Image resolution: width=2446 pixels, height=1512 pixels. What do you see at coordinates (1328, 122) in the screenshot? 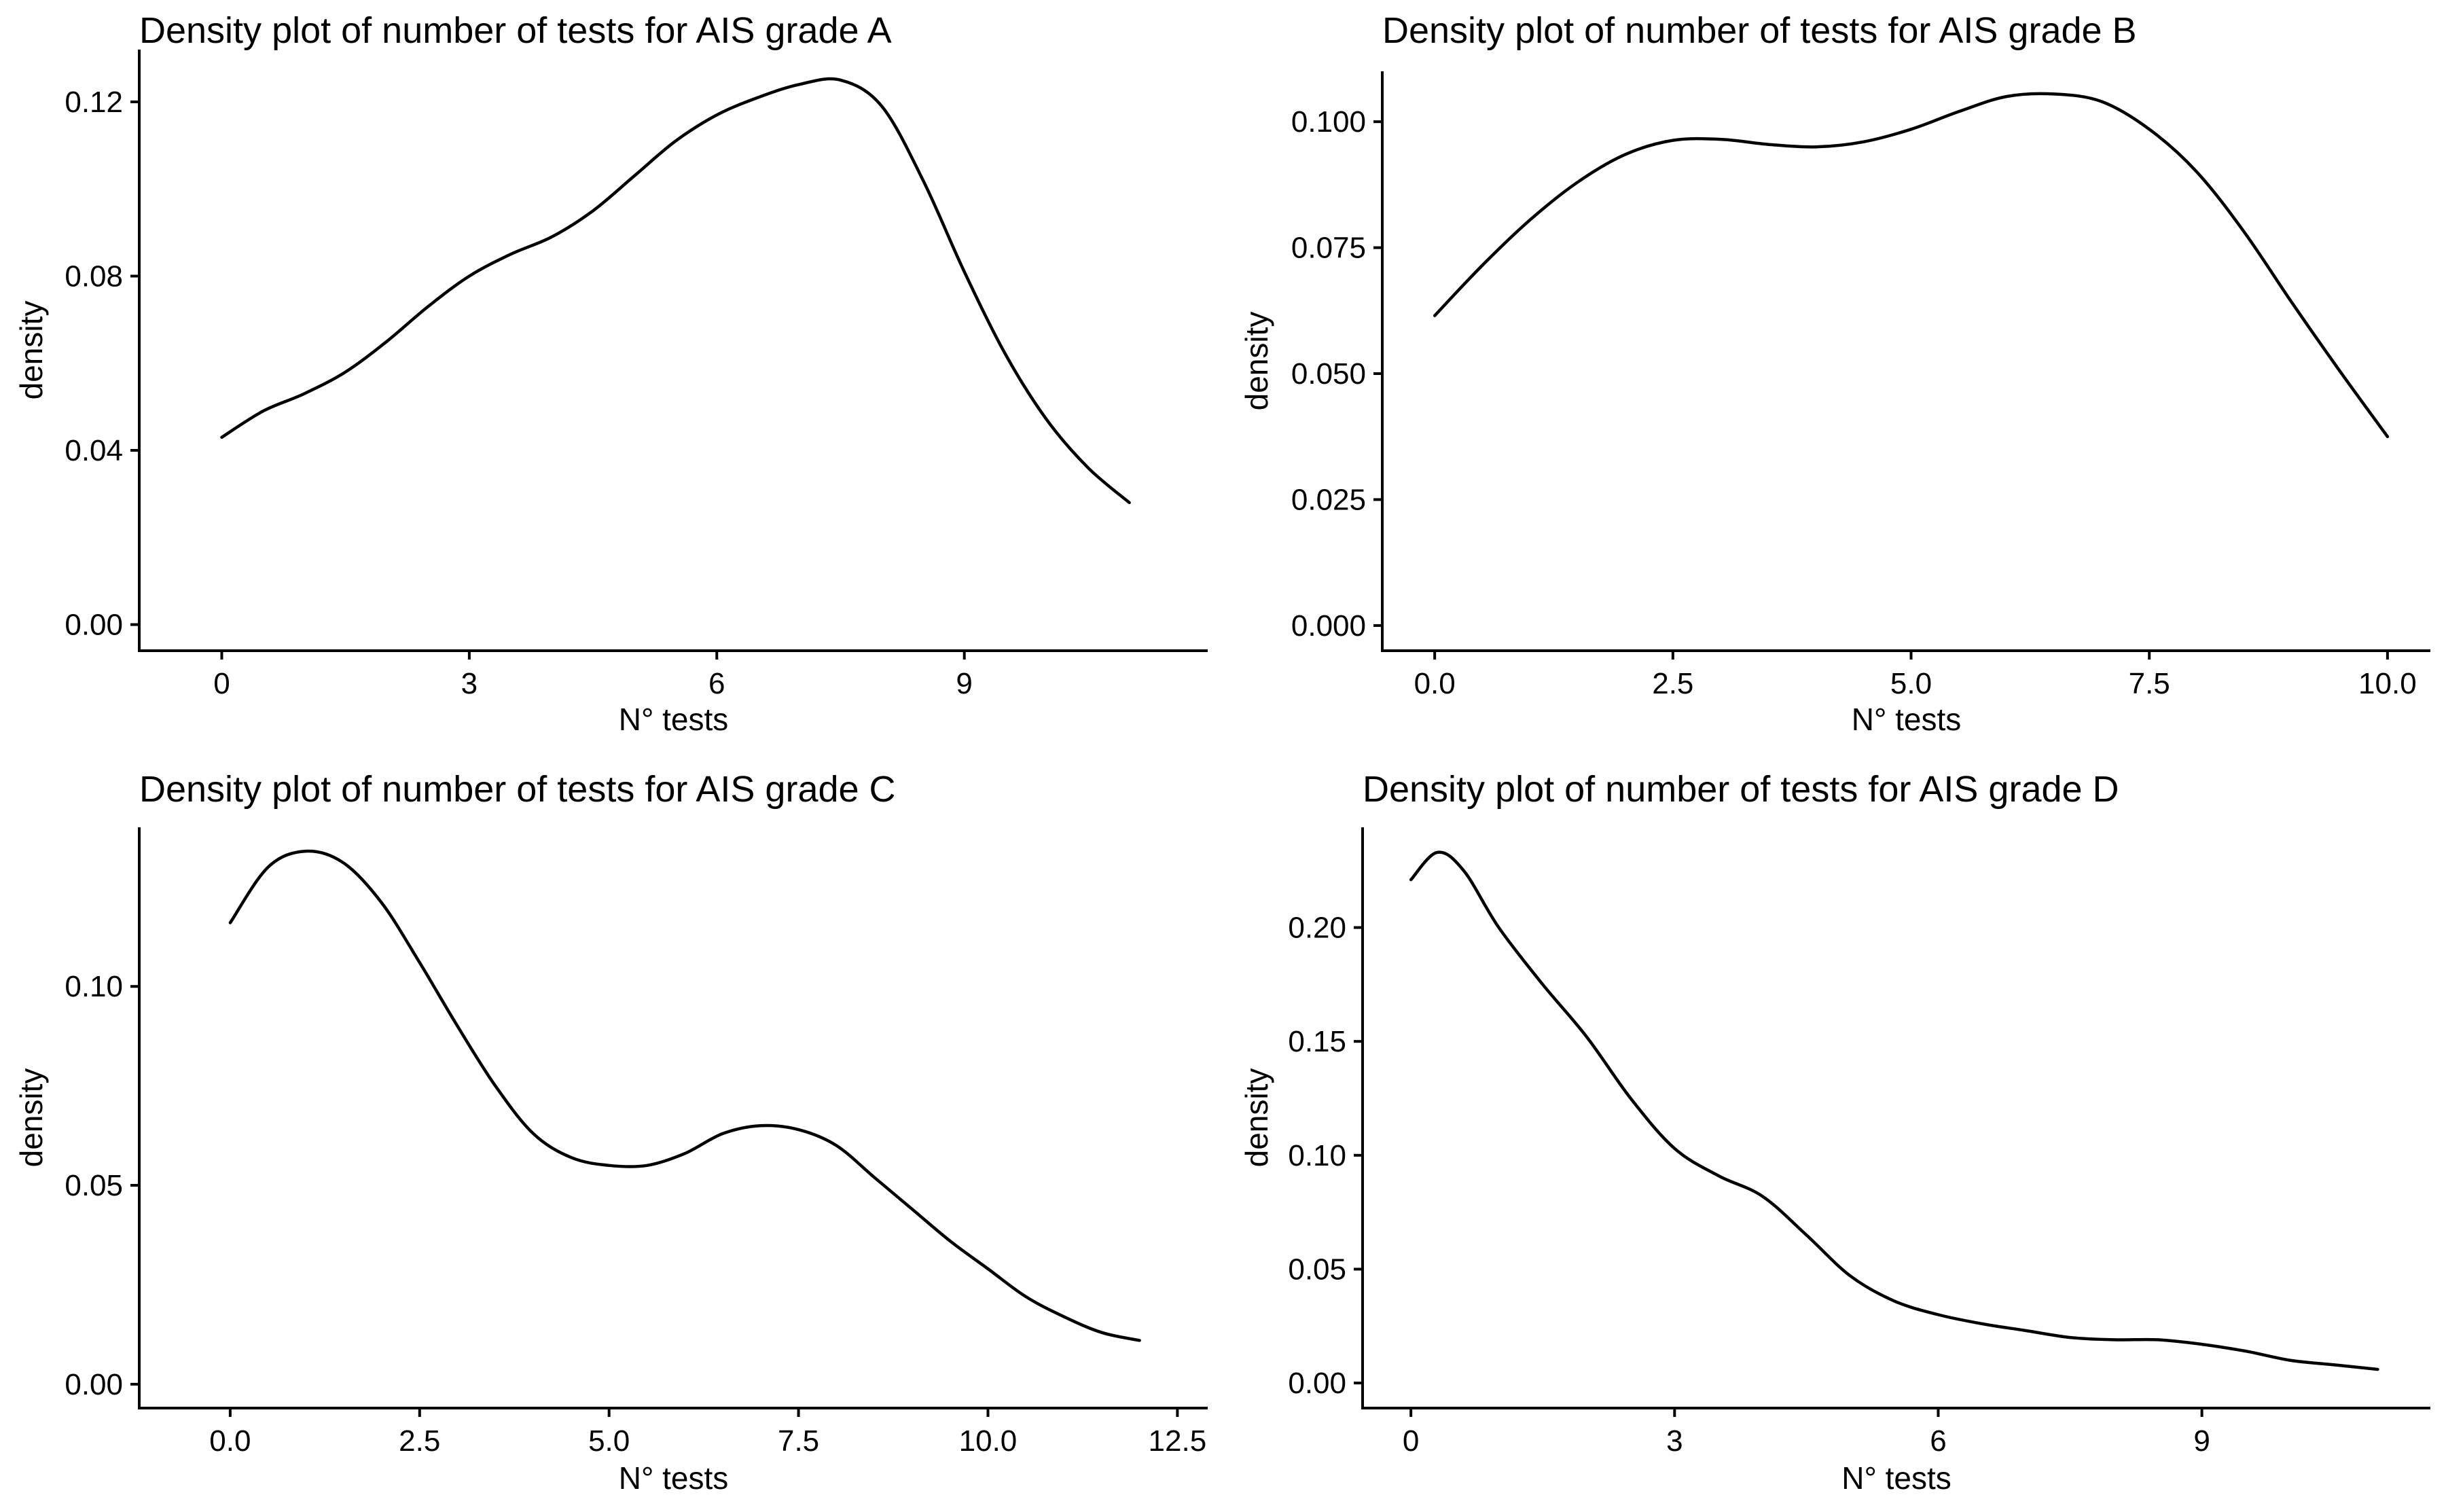
I see `y-tick-label: 0.100` at bounding box center [1328, 122].